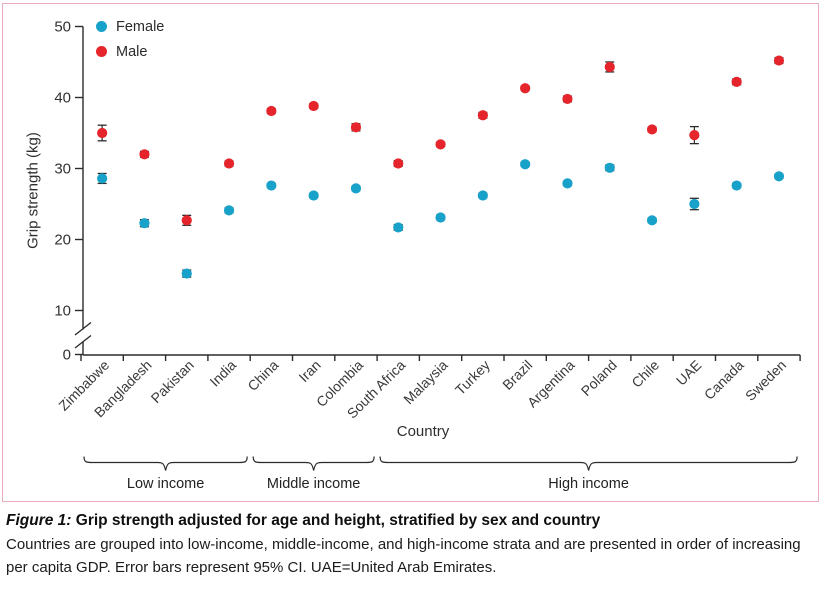 Image resolution: width=825 pixels, height=592 pixels. I want to click on point-male-bangladesh, so click(144, 154).